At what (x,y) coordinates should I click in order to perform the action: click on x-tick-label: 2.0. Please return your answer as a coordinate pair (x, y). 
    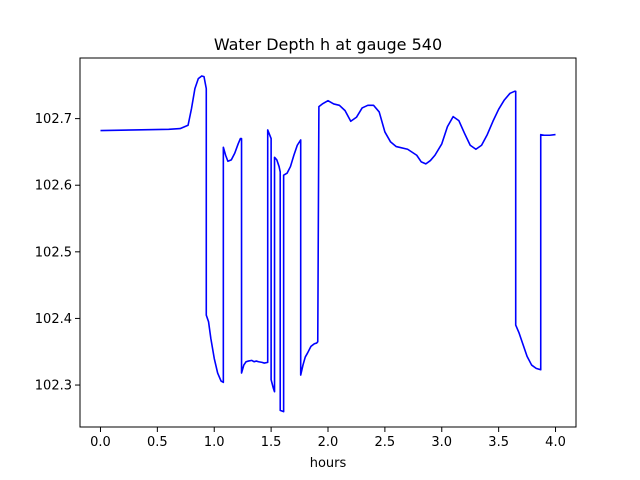
    Looking at the image, I should click on (328, 442).